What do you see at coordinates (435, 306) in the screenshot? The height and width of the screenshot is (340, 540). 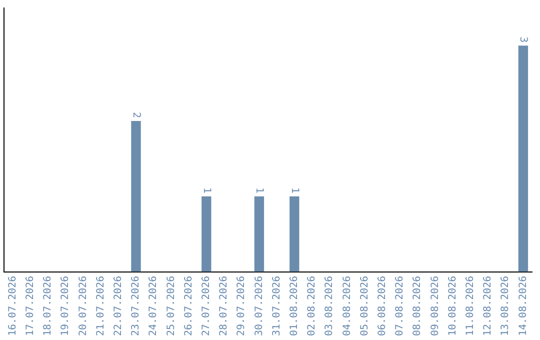 I see `x-tick-label: 09.08.2026` at bounding box center [435, 306].